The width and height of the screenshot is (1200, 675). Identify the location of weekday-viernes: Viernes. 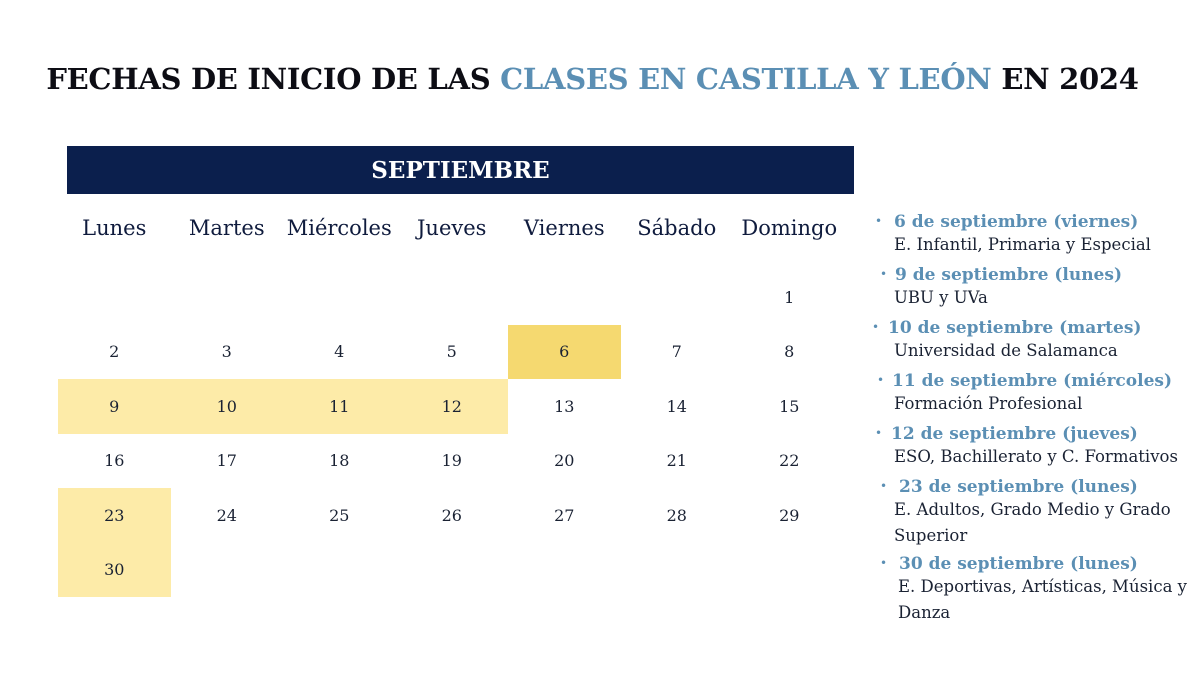
(564, 228).